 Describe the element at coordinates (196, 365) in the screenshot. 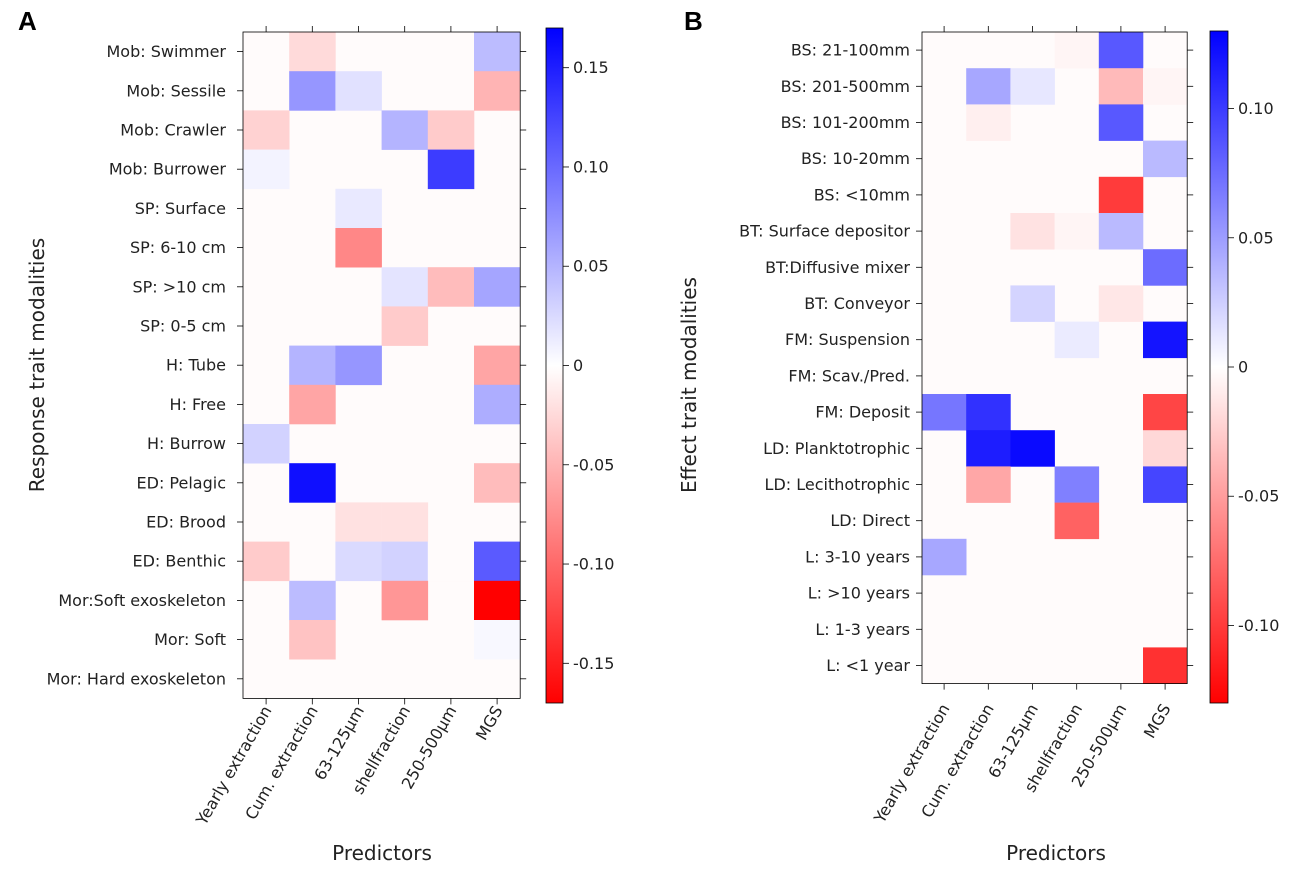

I see `row-label: H: Tube` at that location.